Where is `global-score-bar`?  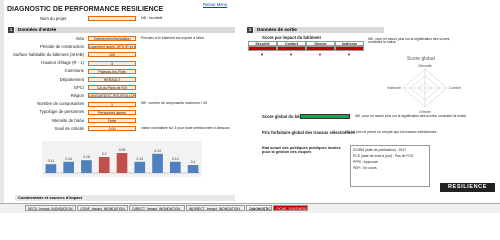 global-score-bar is located at coordinates (325, 116).